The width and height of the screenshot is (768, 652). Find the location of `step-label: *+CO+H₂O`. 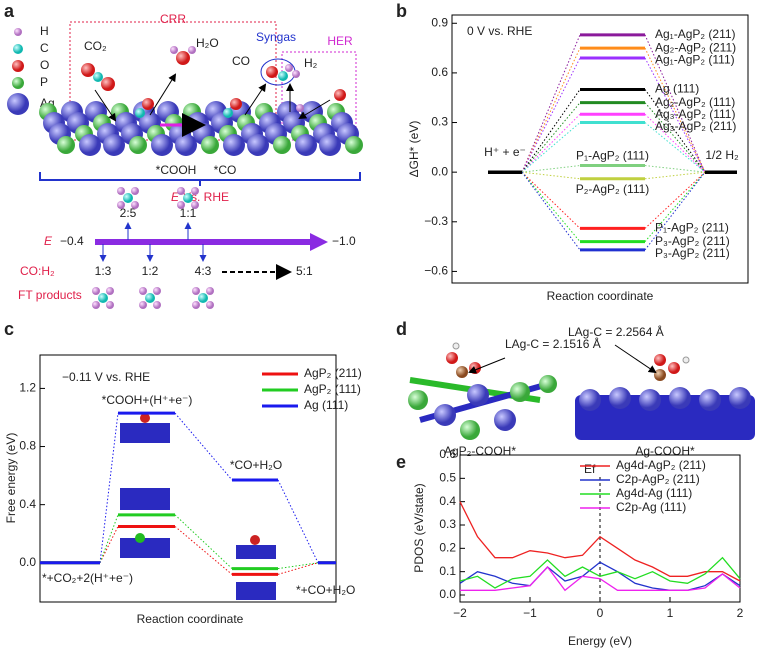

step-label: *+CO+H₂O is located at coordinates (325, 590).